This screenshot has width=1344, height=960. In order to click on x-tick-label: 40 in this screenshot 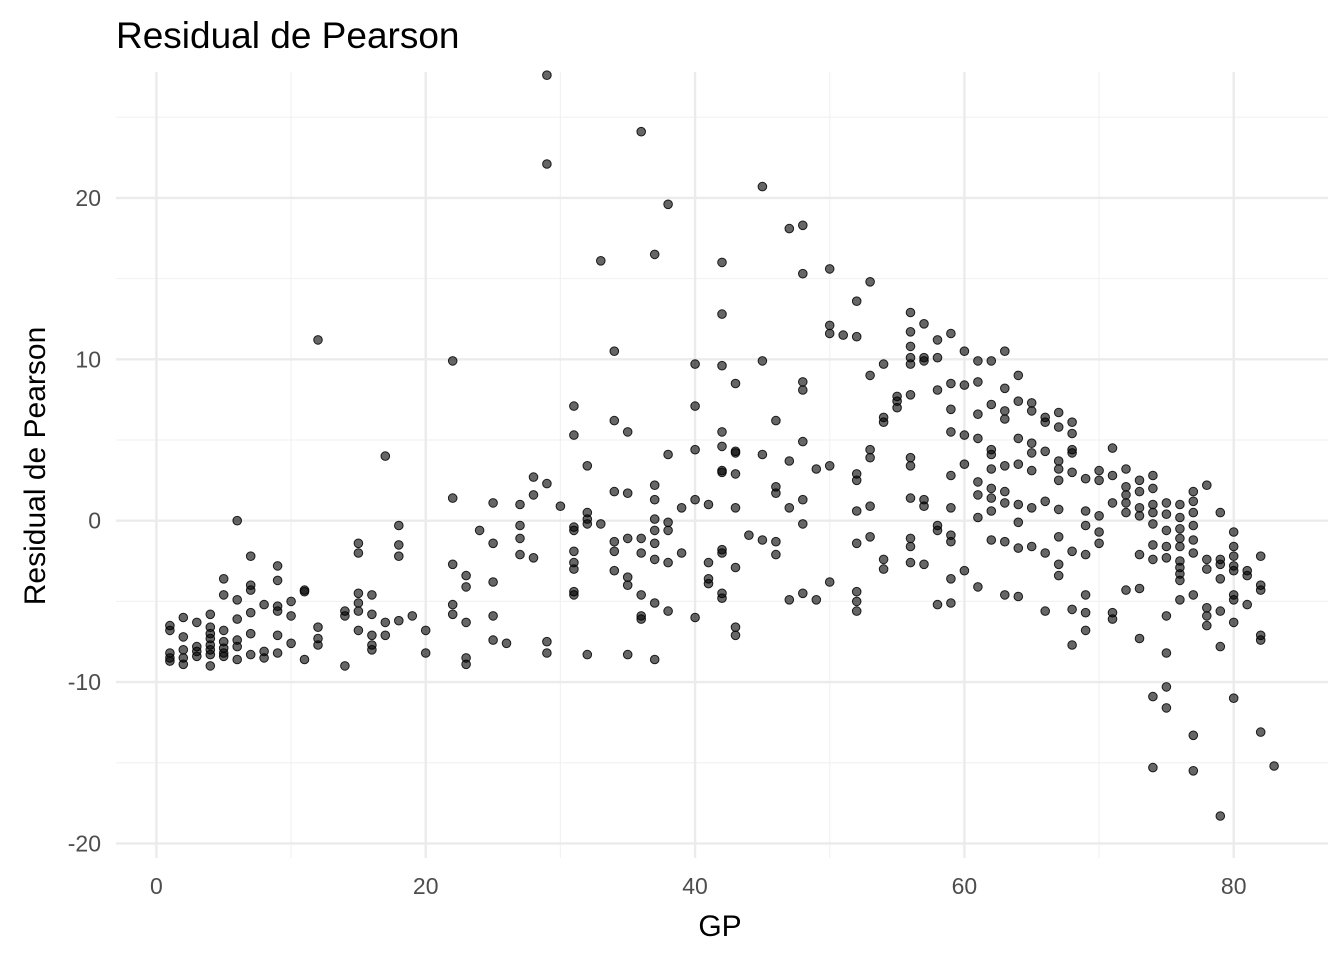, I will do `click(695, 886)`.